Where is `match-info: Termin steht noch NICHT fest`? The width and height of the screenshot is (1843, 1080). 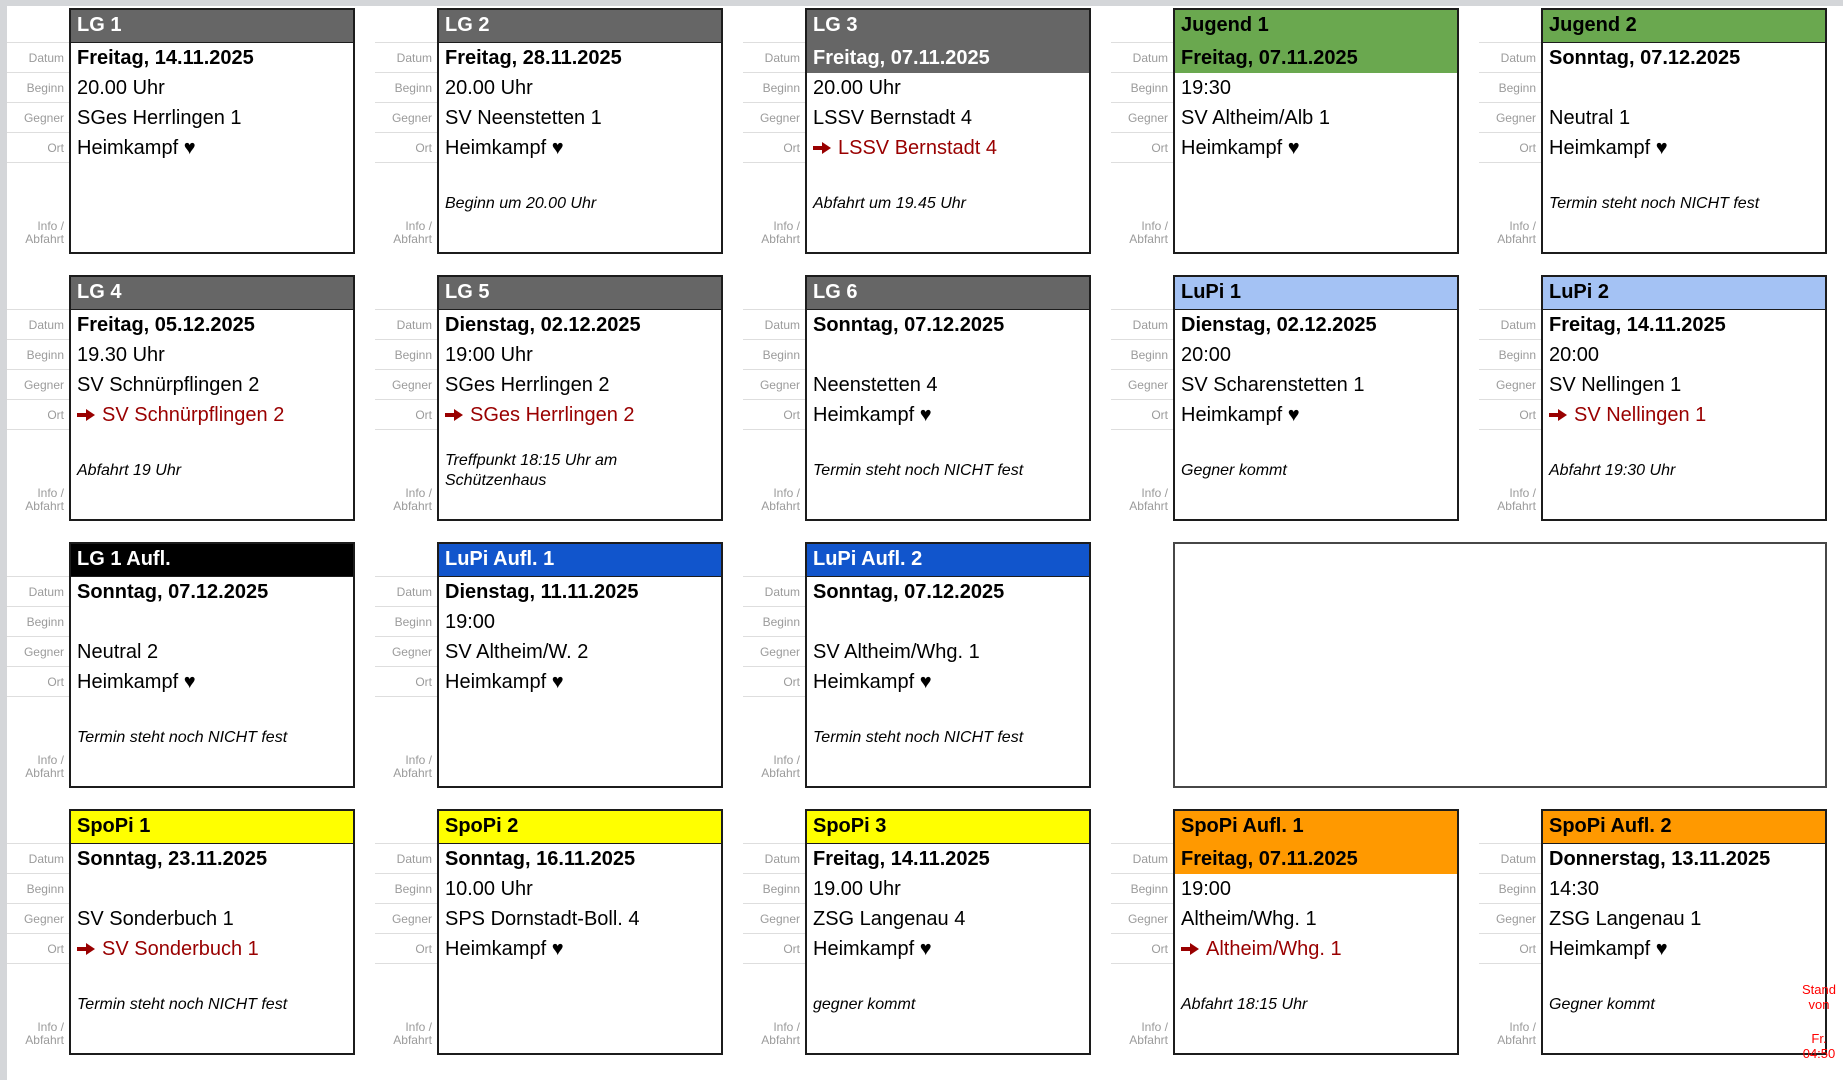 match-info: Termin steht noch NICHT fest is located at coordinates (918, 737).